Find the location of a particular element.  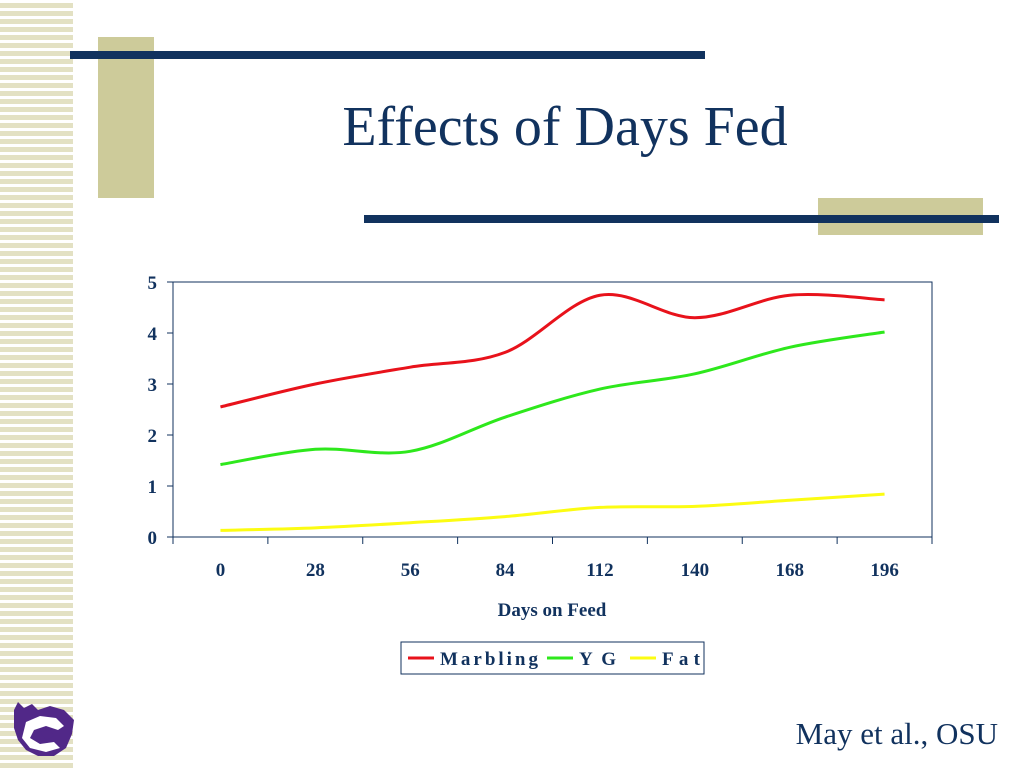

x-tick-label: 168 is located at coordinates (789, 570).